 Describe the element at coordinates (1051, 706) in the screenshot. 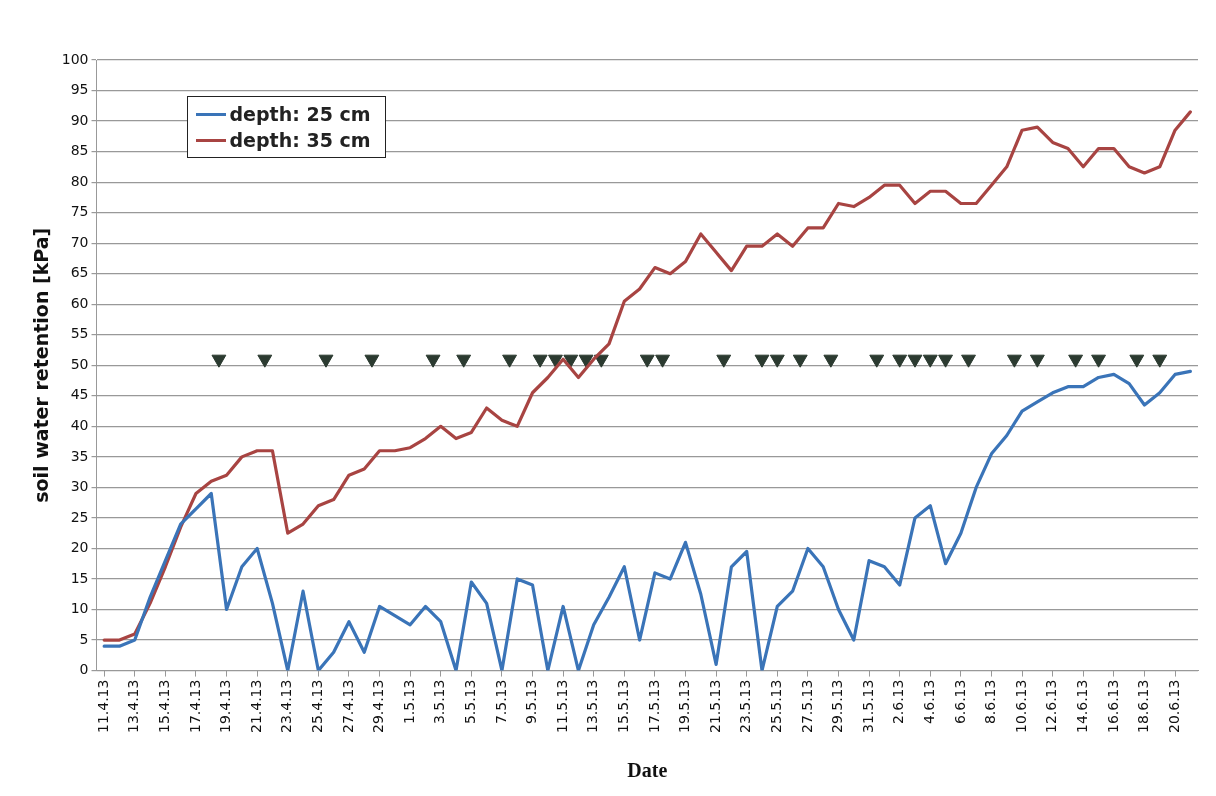

I see `x-tick-label: 12.6.13` at that location.